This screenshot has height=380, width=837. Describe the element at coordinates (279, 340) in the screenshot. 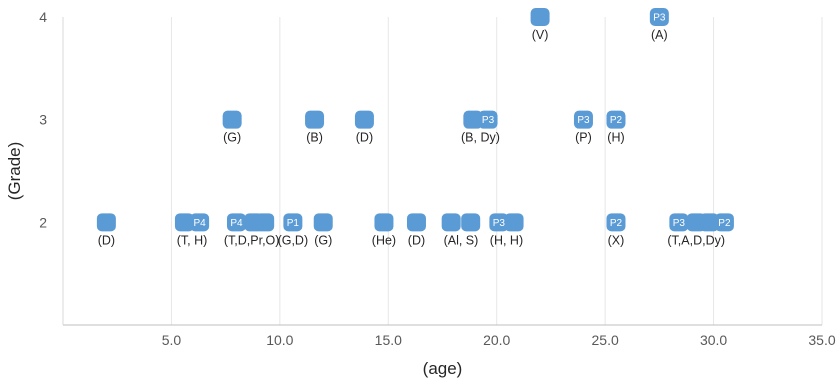

I see `x-tick-label: 10.0` at that location.